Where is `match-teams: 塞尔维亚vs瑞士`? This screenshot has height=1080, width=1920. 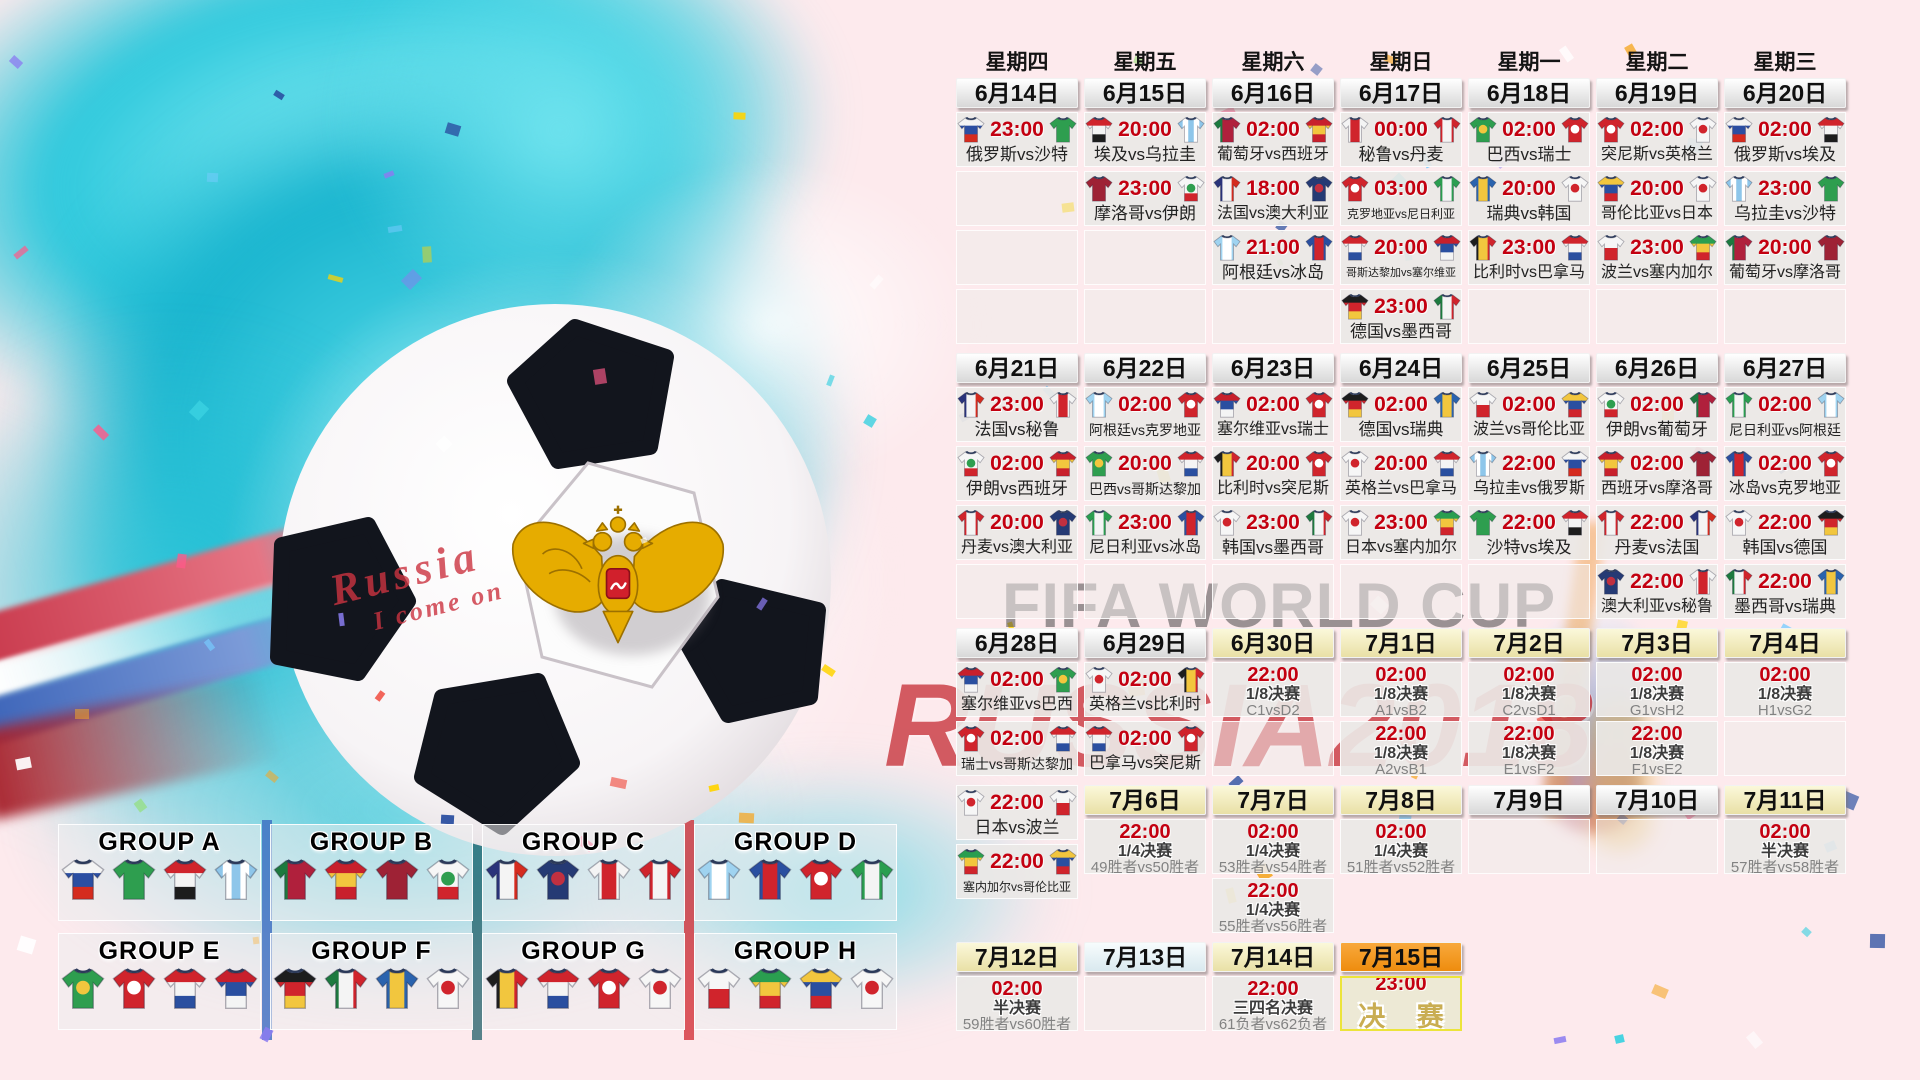 match-teams: 塞尔维亚vs瑞士 is located at coordinates (1272, 429).